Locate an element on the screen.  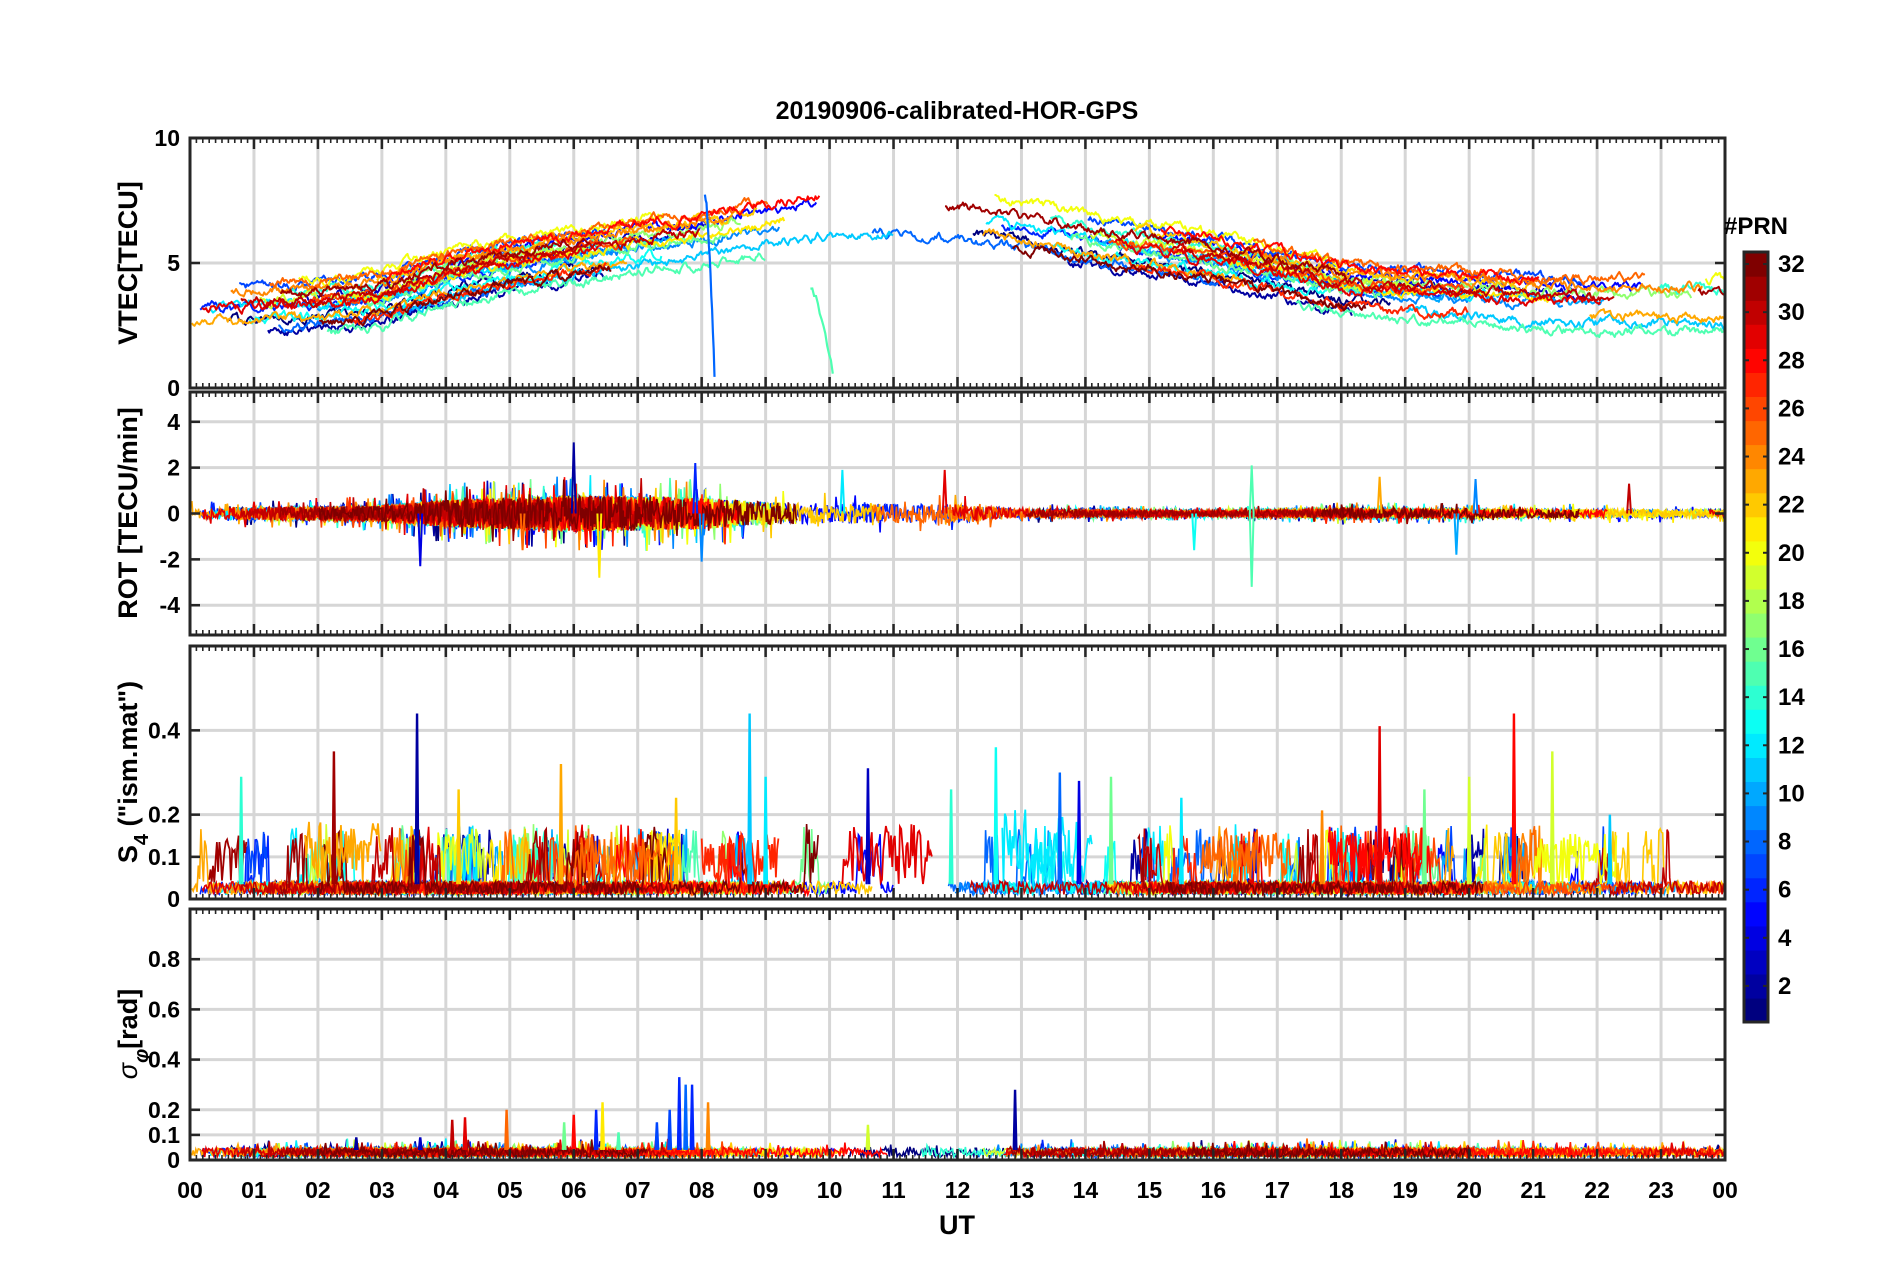
s4-y-tick-labels: 0 0.1 0.2 0.4 is located at coordinates (164, 814).